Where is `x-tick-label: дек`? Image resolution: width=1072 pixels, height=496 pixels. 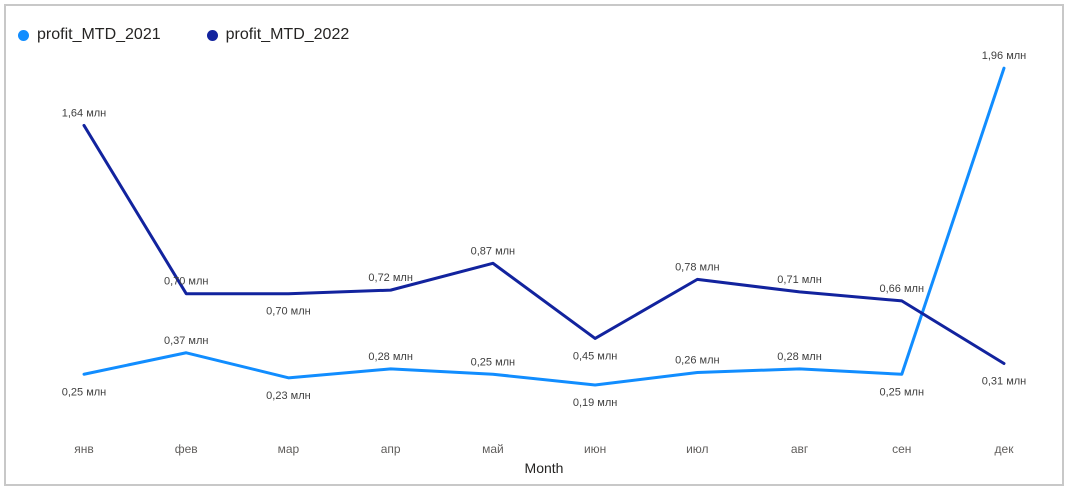
x-tick-label: дек is located at coordinates (1005, 449).